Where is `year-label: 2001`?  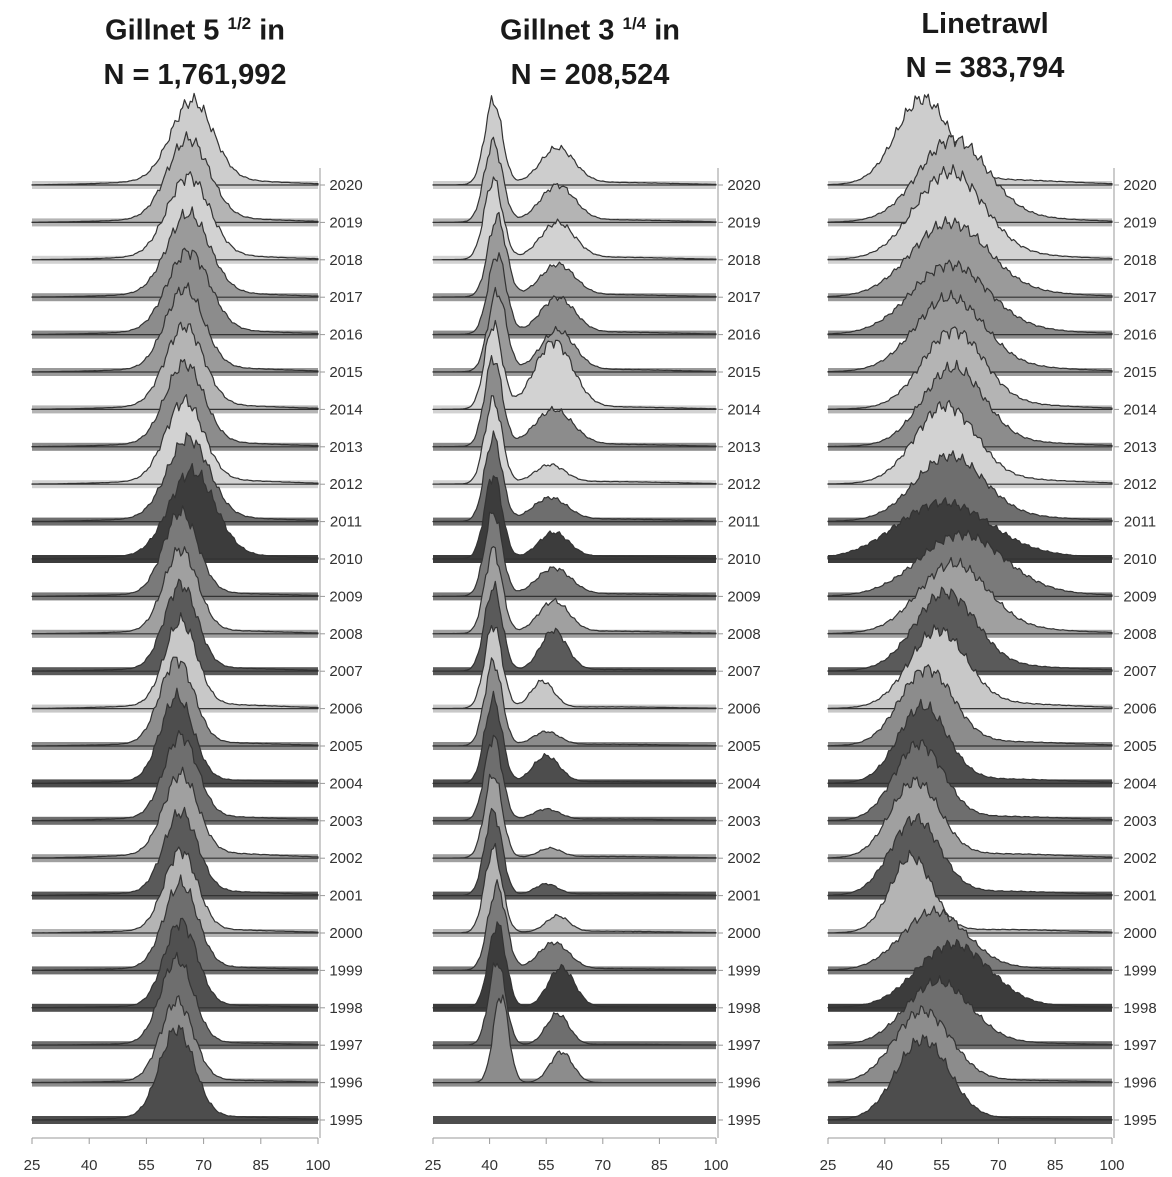 year-label: 2001 is located at coordinates (345, 896).